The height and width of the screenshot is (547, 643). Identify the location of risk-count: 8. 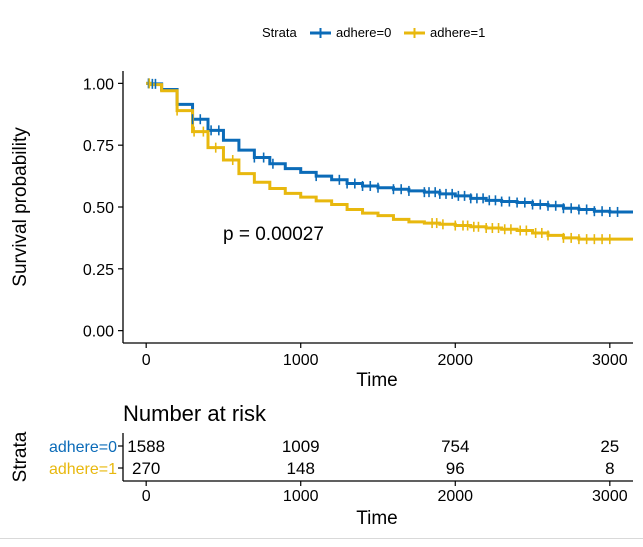
(609, 468).